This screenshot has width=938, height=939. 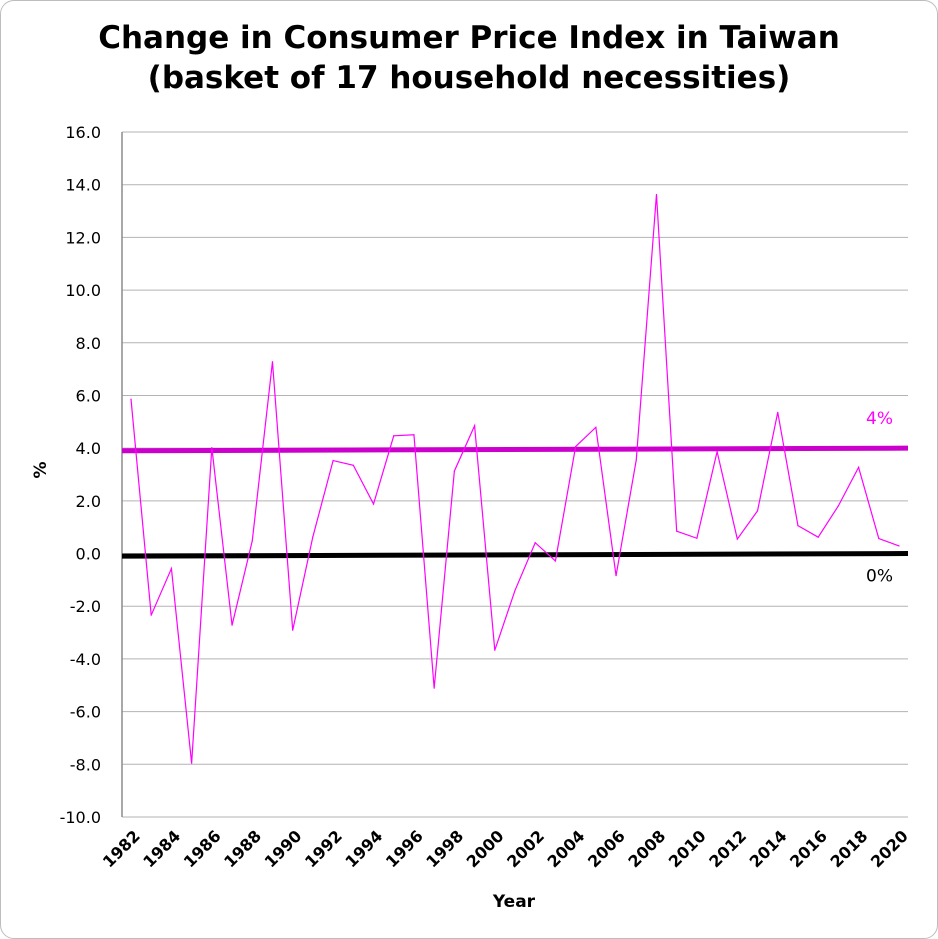 I want to click on y-tick-label: 8.0, so click(x=88, y=343).